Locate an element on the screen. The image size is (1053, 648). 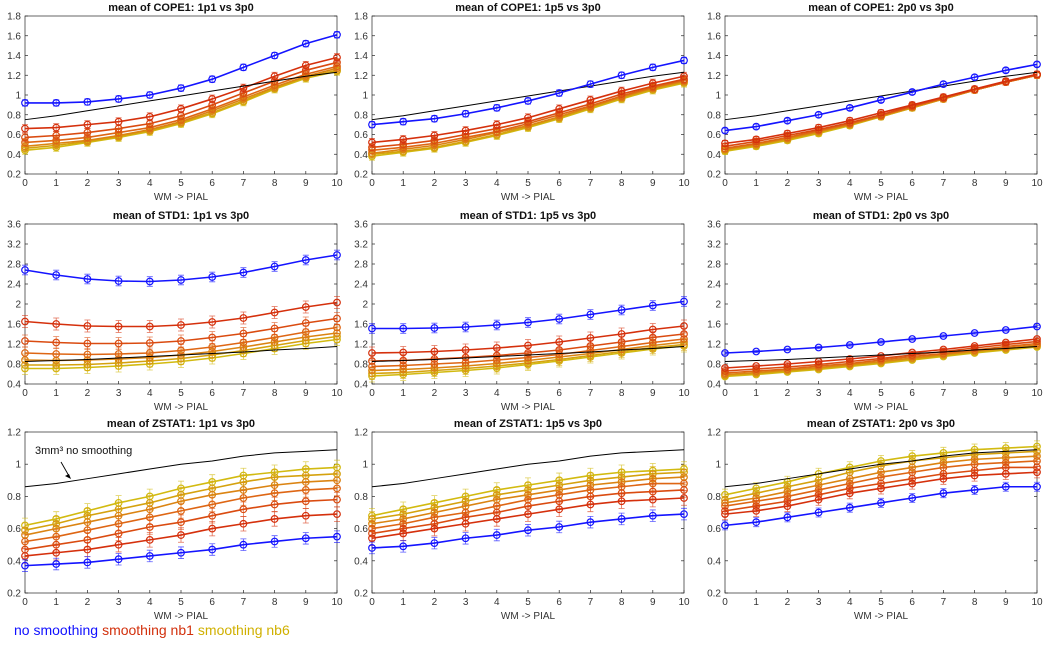
series-3mm-no-smoothing-line is located at coordinates (528, 468).